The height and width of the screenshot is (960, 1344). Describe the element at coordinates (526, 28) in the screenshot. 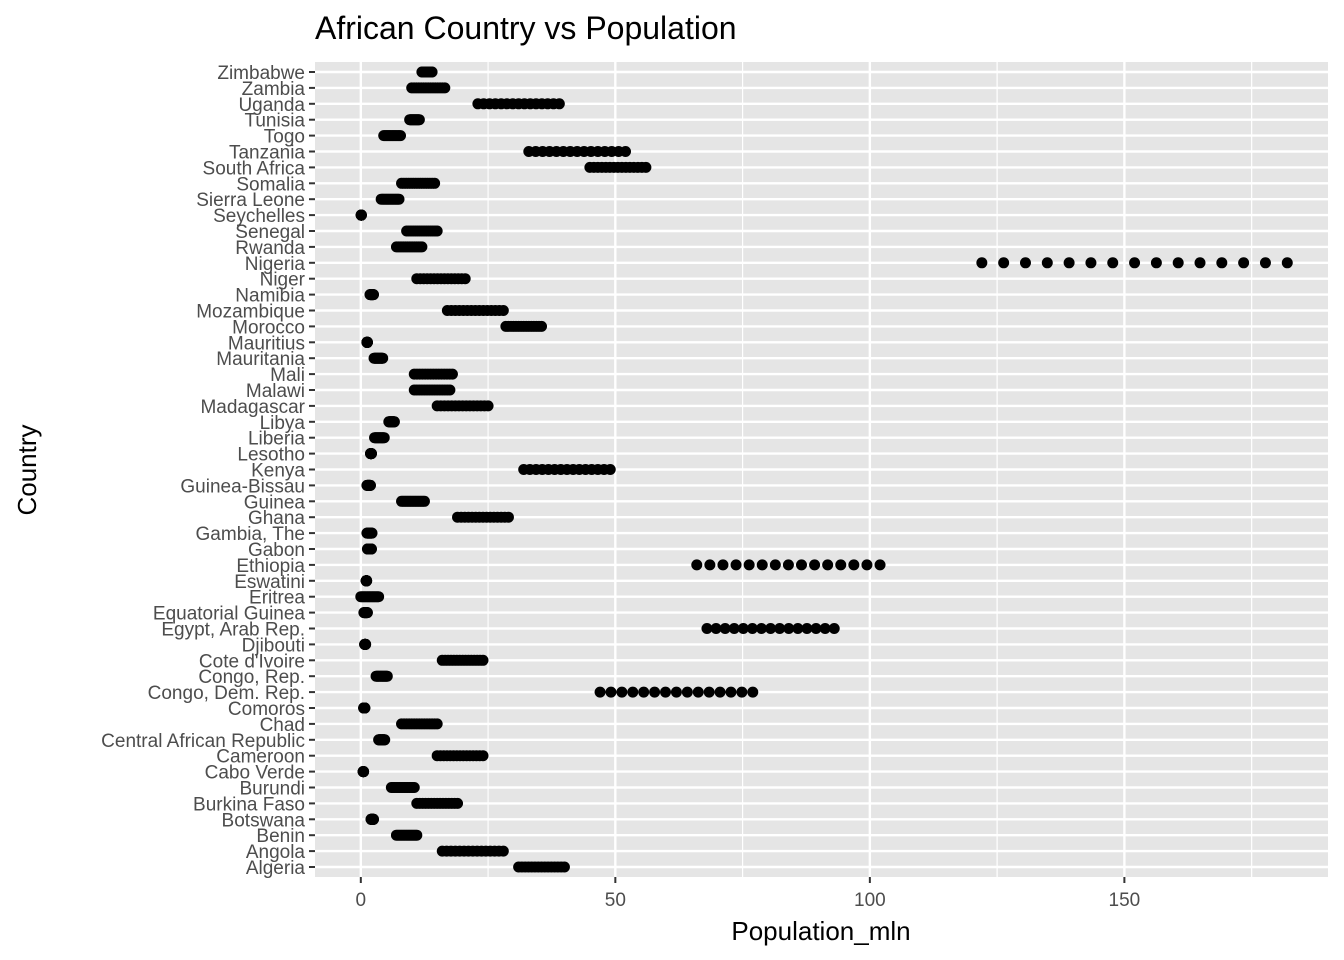

I see `chart-title: African Country vs Population` at that location.